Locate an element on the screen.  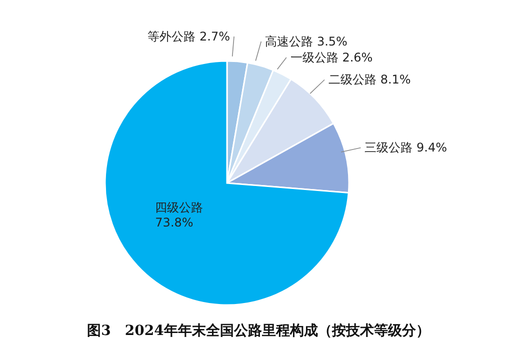
data-label: 73.8% is located at coordinates (174, 222).